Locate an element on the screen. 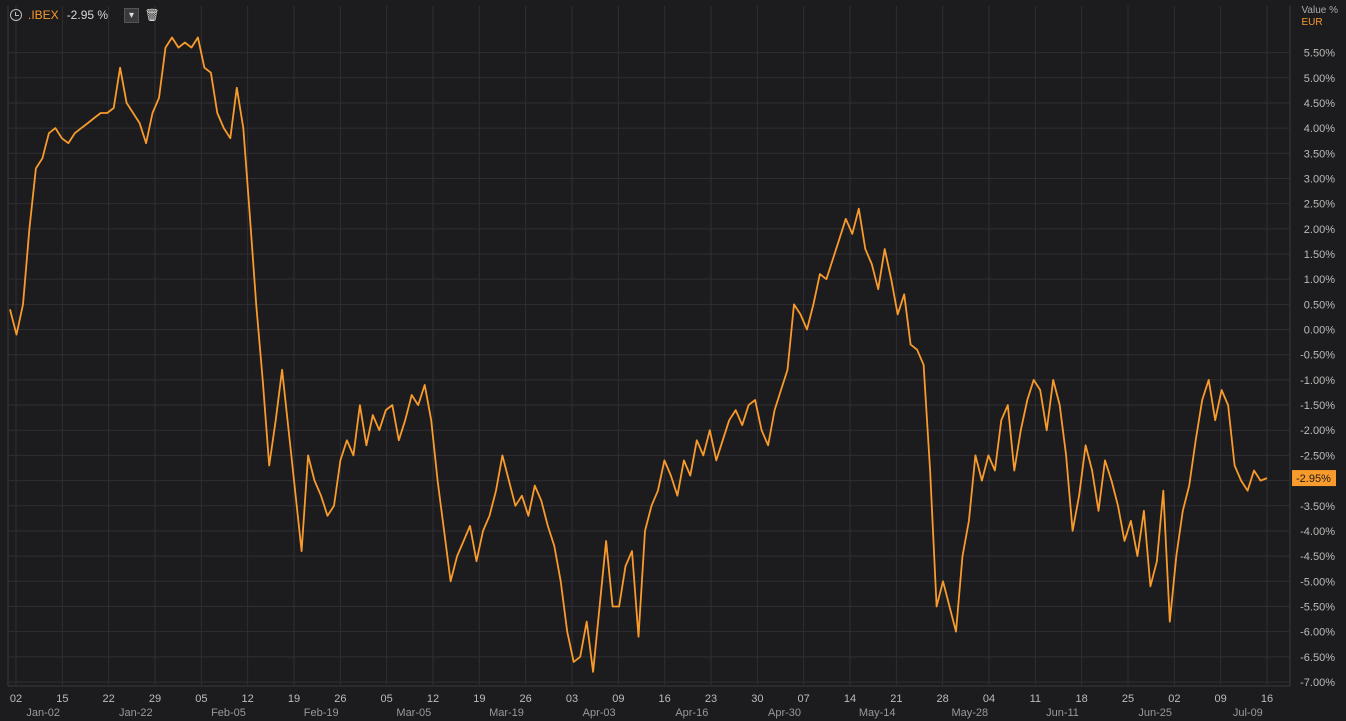 This screenshot has width=1346, height=721. x-tick-label: 30 is located at coordinates (757, 699).